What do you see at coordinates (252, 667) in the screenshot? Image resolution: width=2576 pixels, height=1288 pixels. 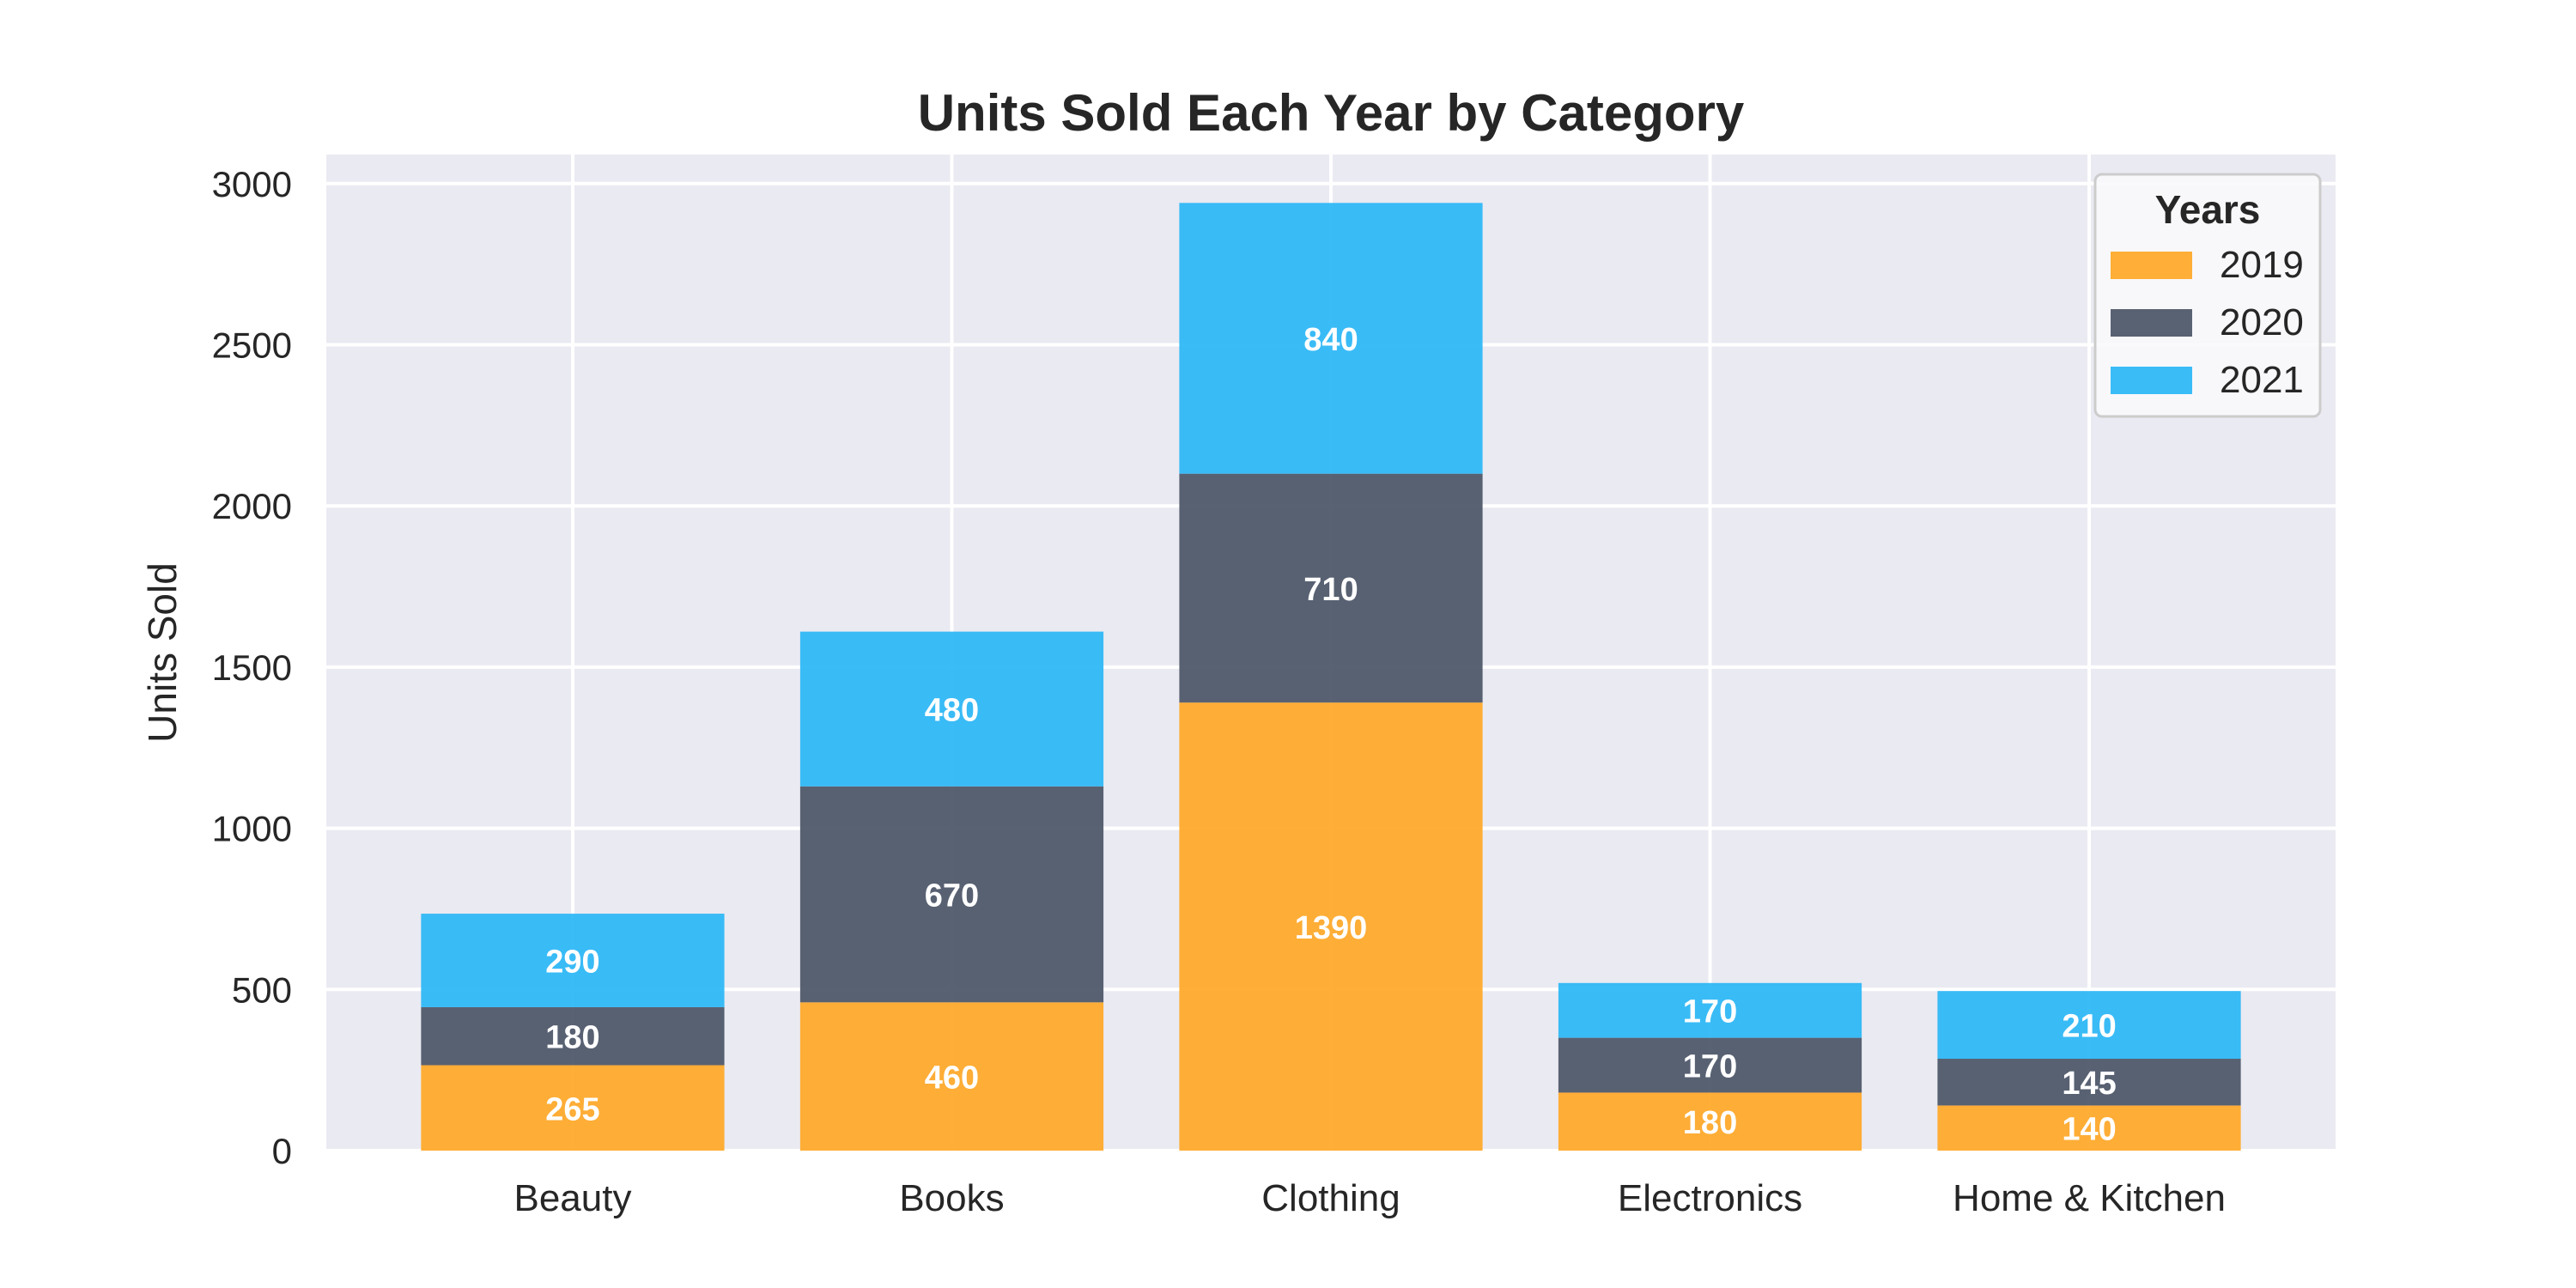 I see `y-tick-label: 1500` at bounding box center [252, 667].